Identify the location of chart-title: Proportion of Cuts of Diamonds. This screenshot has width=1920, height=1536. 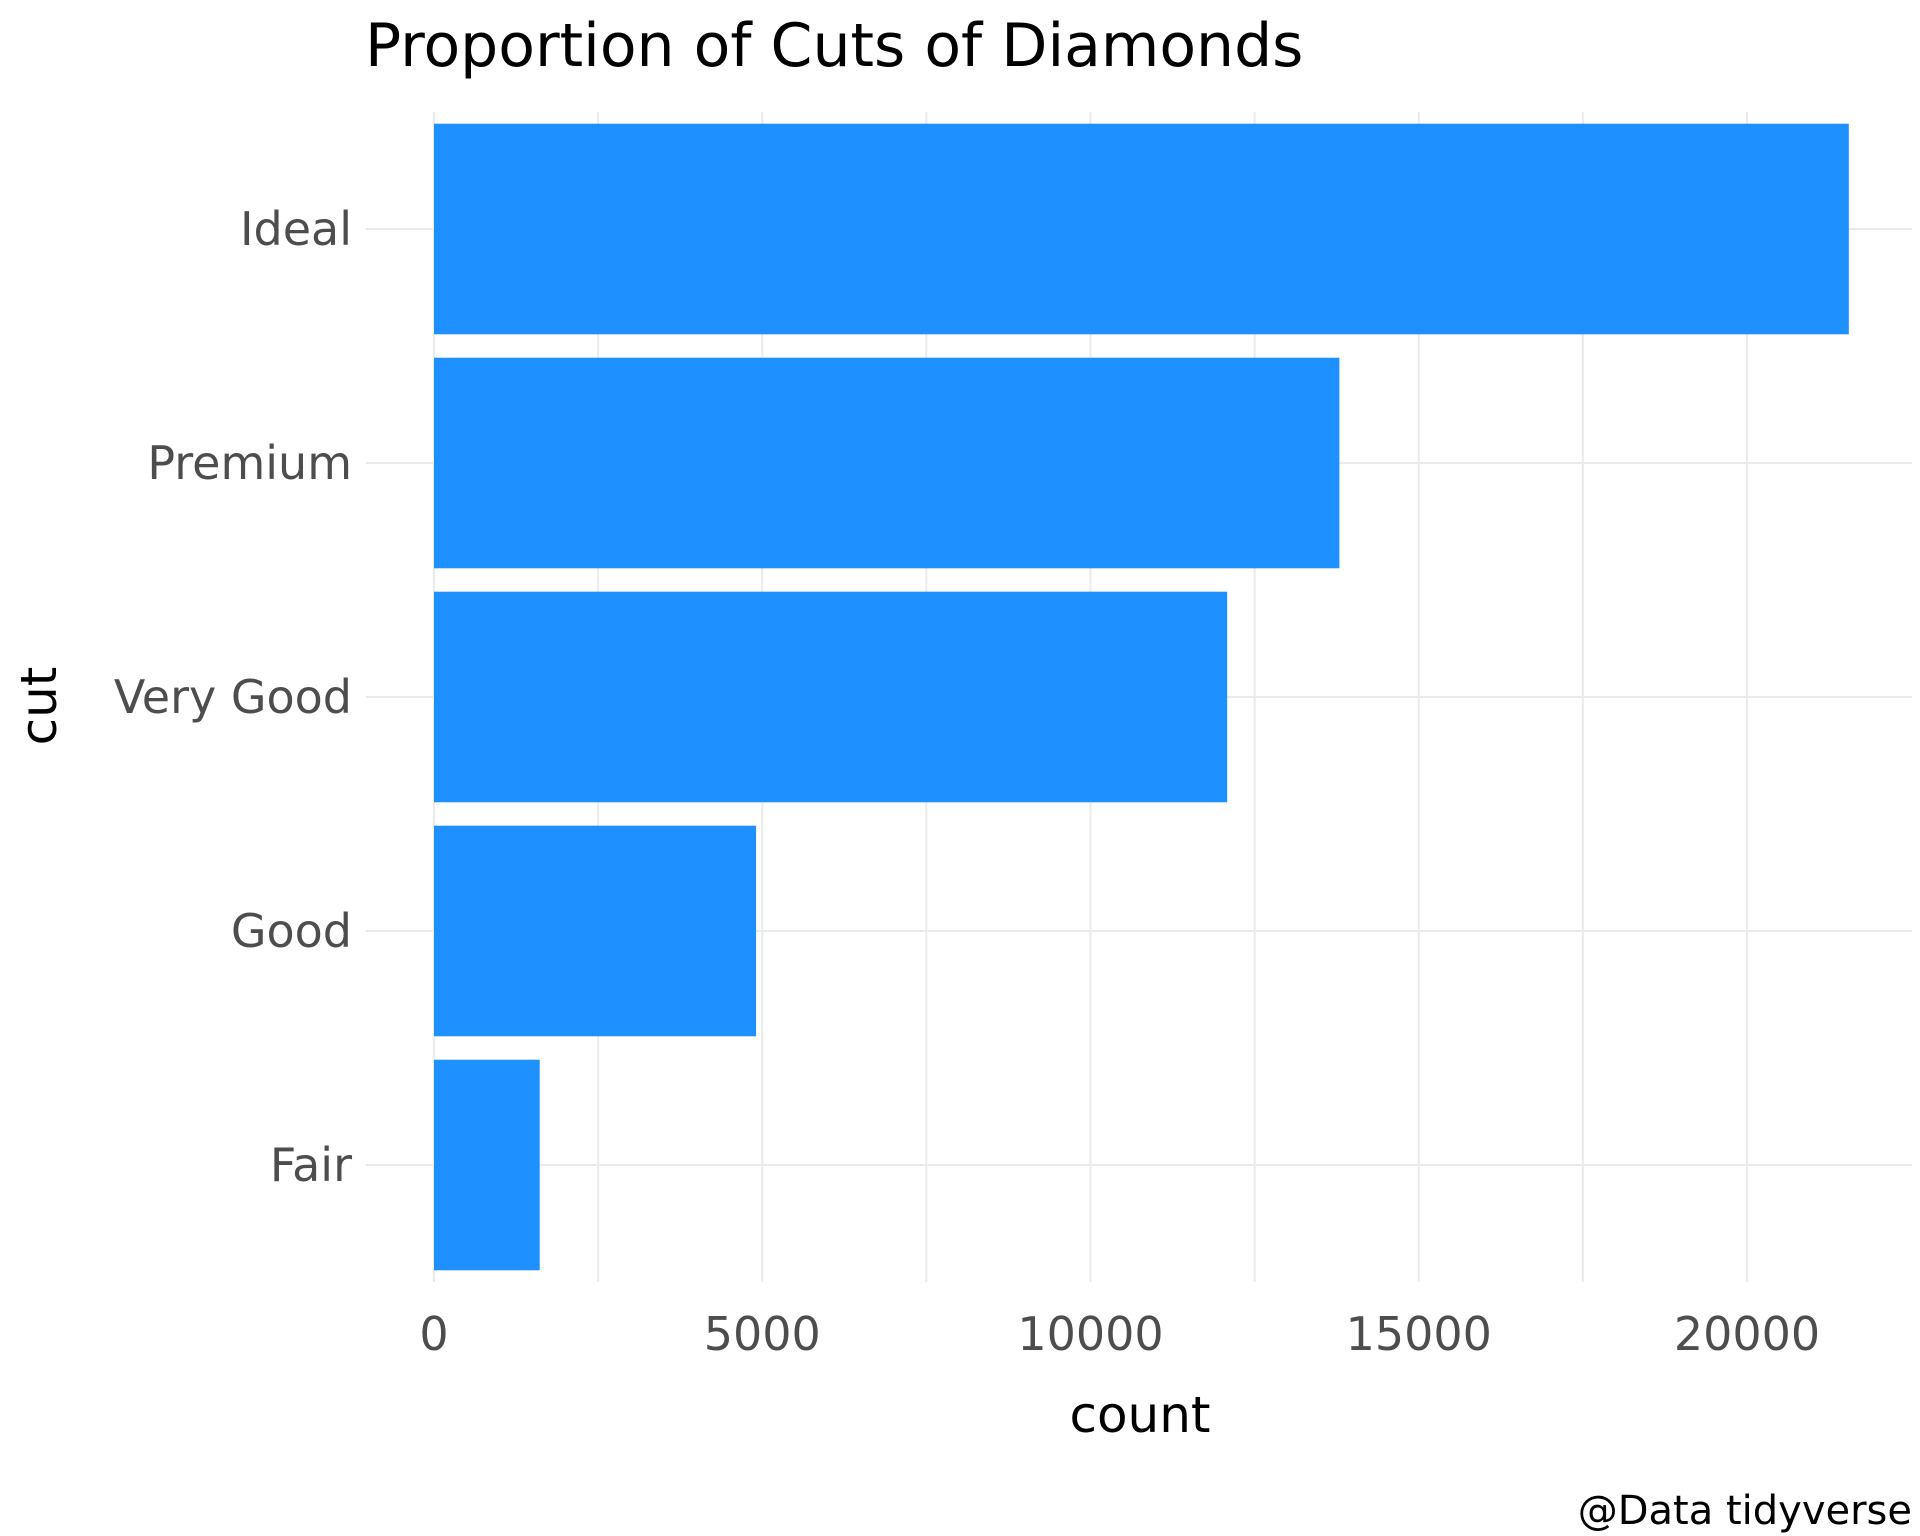
(834, 46).